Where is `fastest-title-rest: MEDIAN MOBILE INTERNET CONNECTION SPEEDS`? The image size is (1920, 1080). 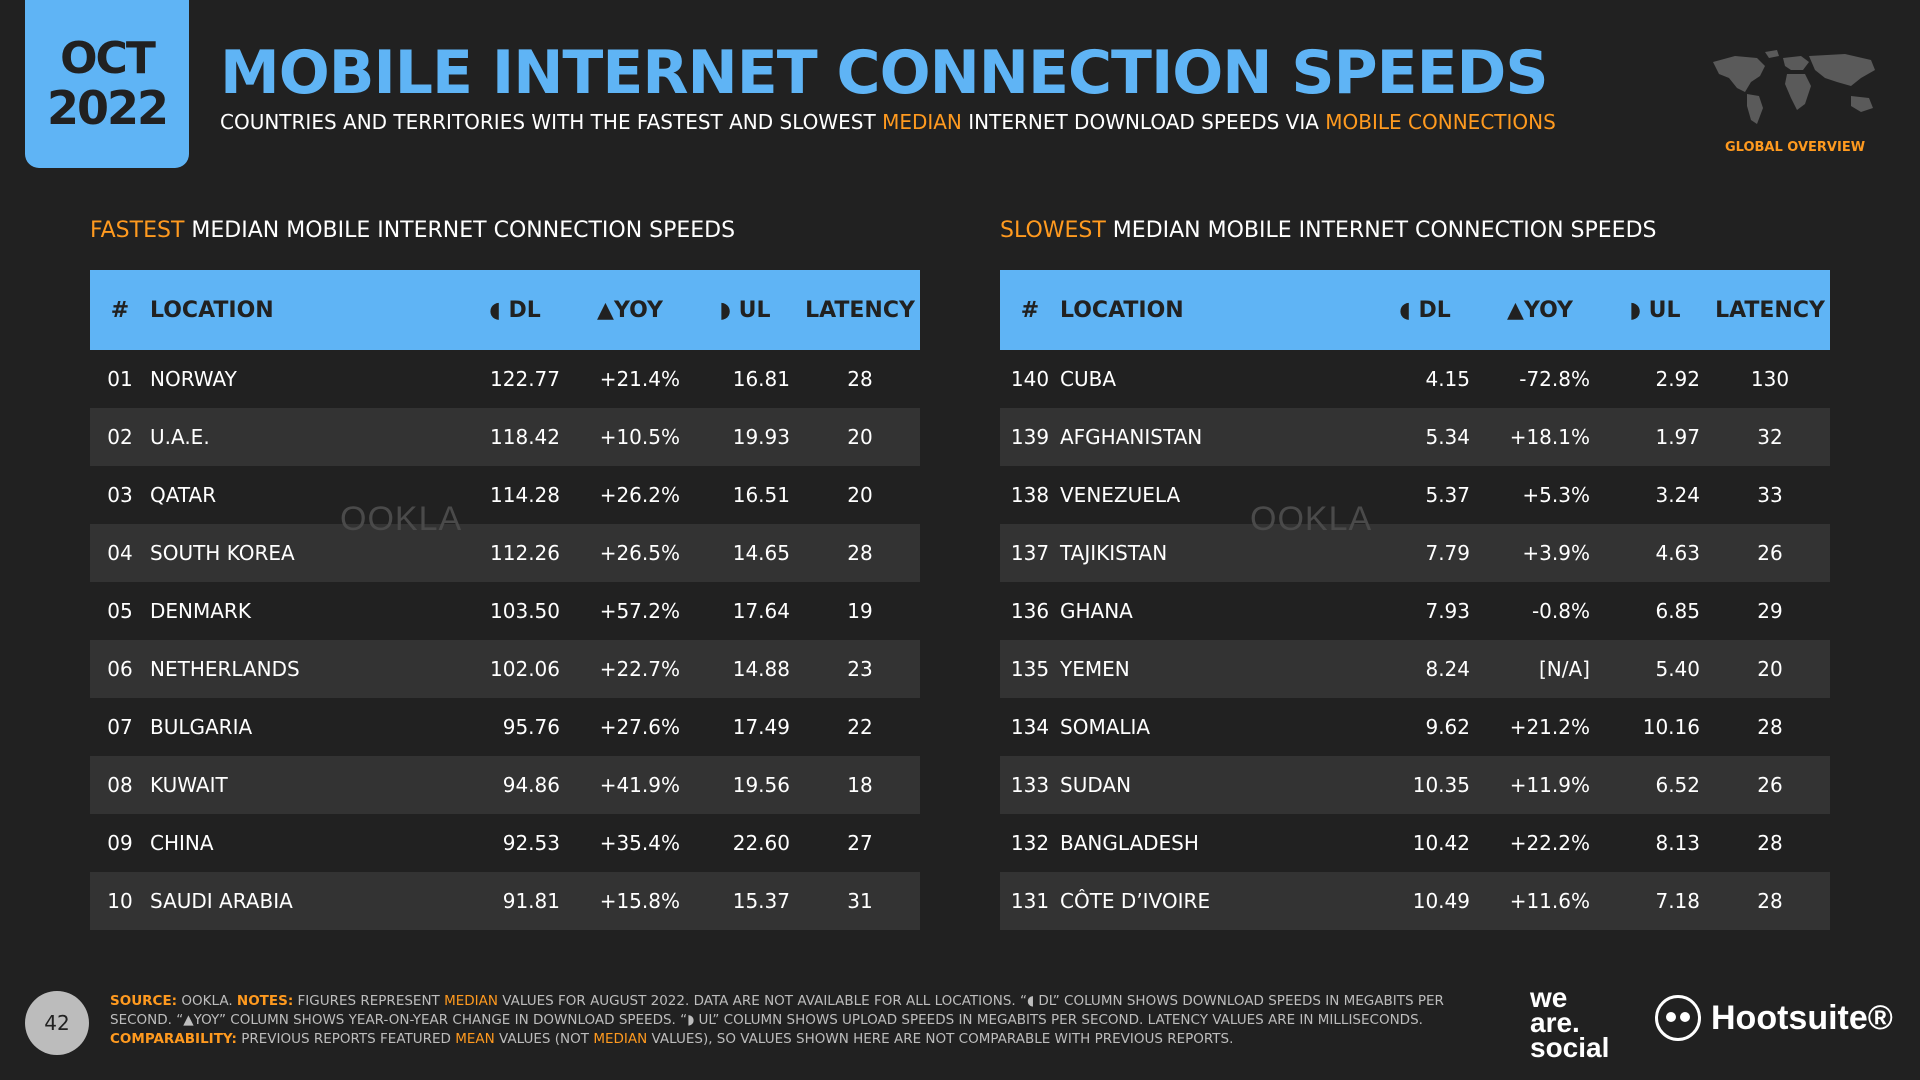
fastest-title-rest: MEDIAN MOBILE INTERNET CONNECTION SPEEDS is located at coordinates (460, 230).